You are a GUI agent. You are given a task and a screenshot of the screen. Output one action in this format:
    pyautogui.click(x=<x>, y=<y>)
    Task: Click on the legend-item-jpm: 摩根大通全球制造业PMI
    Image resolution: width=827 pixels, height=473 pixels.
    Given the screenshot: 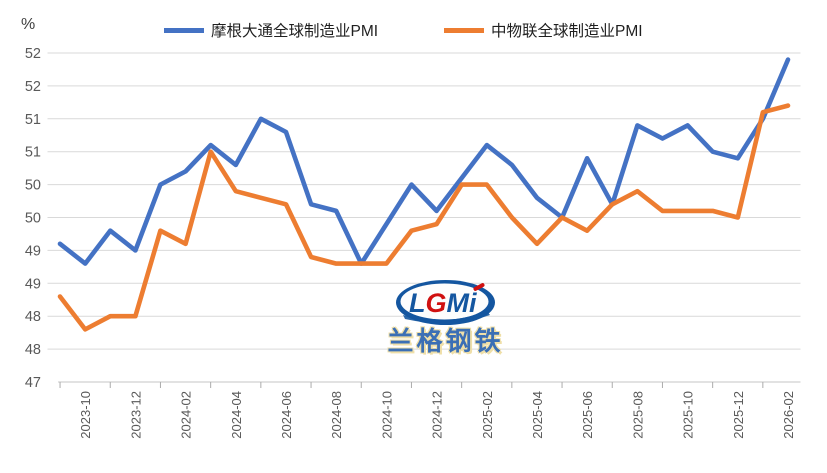 What is the action you would take?
    pyautogui.click(x=271, y=30)
    